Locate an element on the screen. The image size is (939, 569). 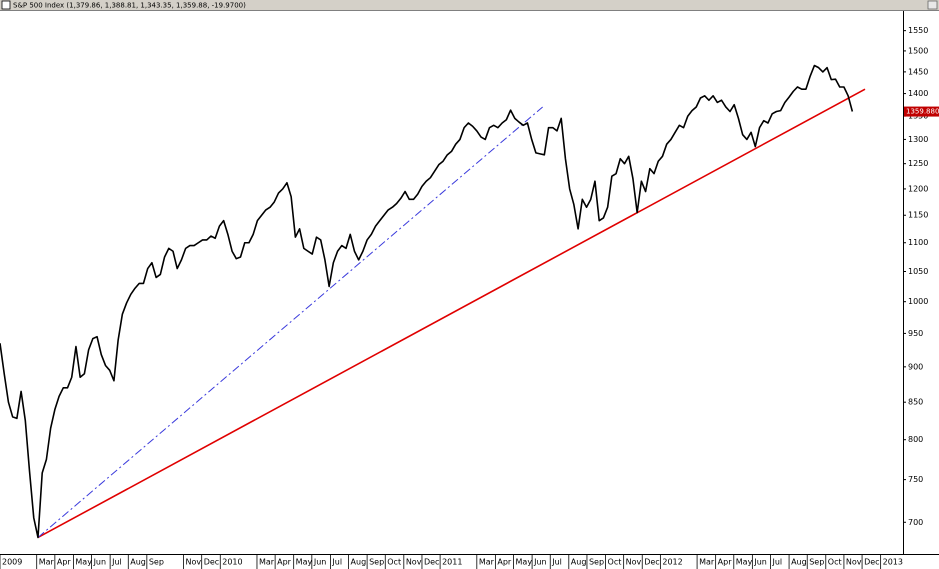
last-price-box is located at coordinates (921, 111).